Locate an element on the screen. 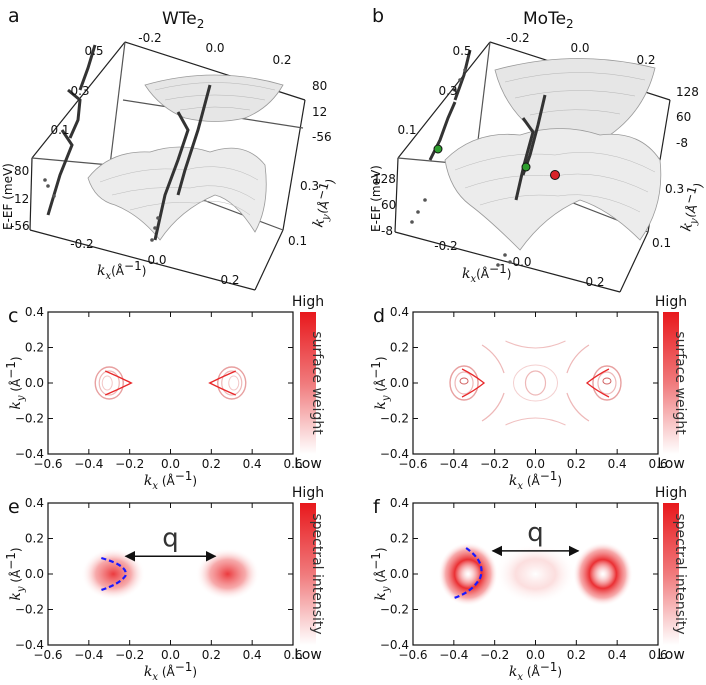 This screenshot has height=685, width=706. gamma-contour-outer is located at coordinates (535, 383).